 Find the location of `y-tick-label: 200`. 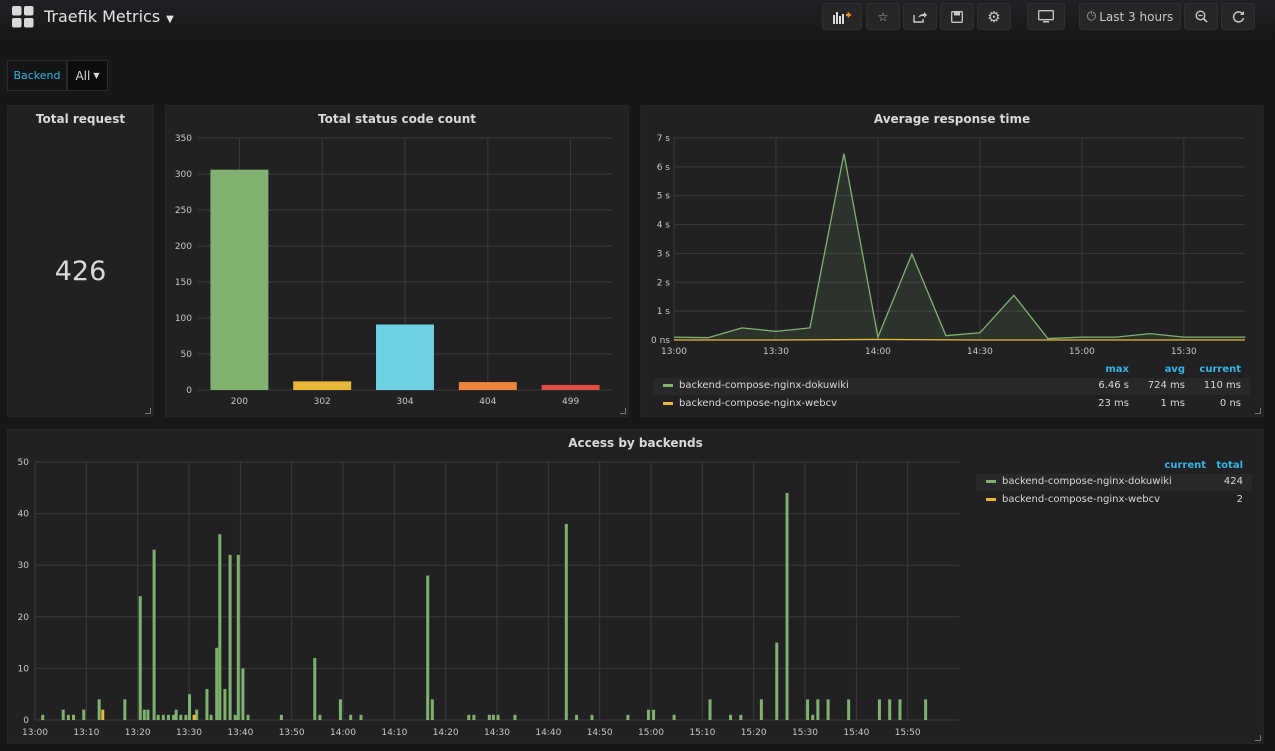

y-tick-label: 200 is located at coordinates (183, 247).